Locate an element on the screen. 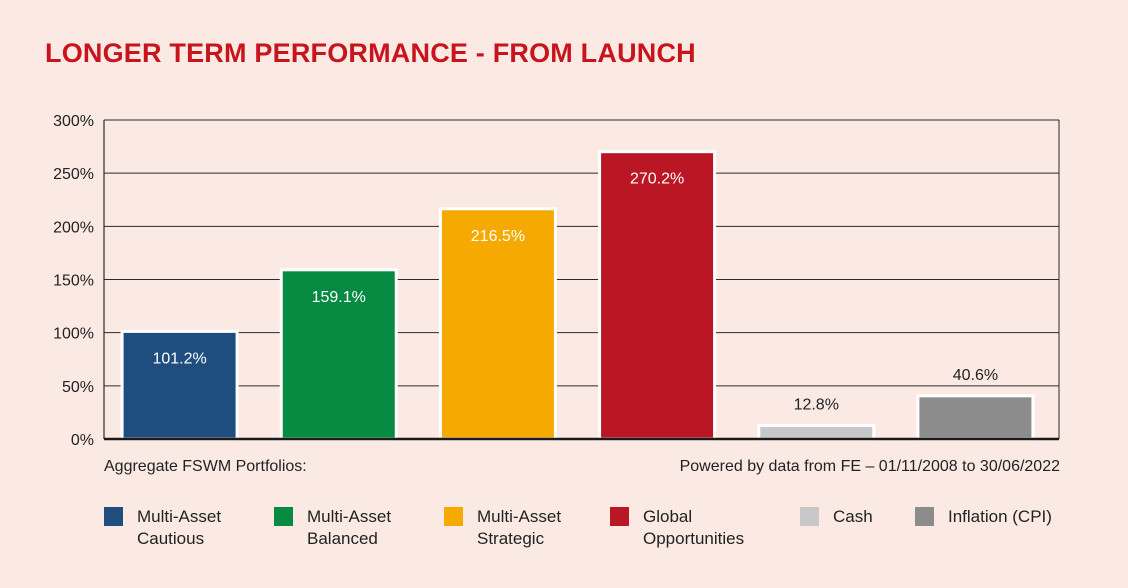 Image resolution: width=1128 pixels, height=588 pixels. legend-item: Cash is located at coordinates (836, 517).